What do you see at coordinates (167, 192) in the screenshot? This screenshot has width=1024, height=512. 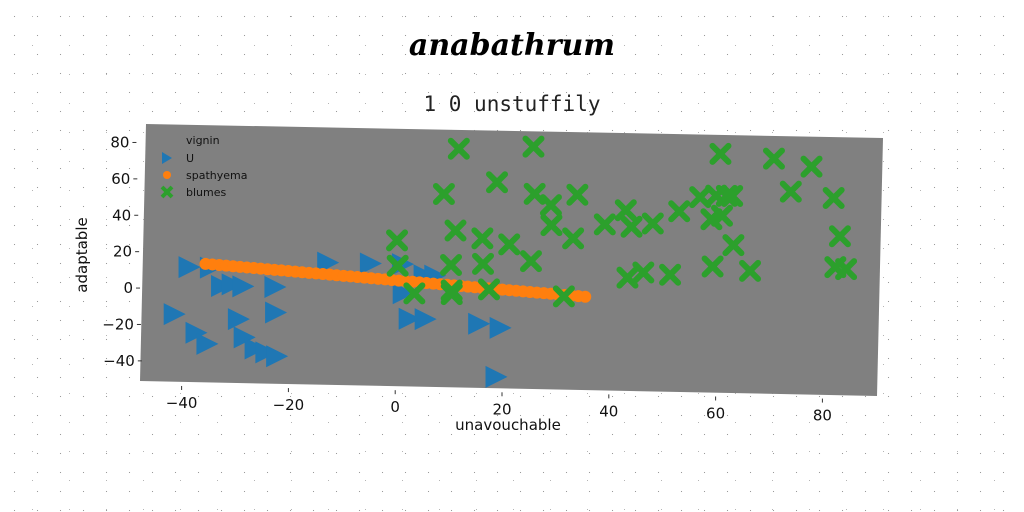 I see `legend-marker-blumes` at bounding box center [167, 192].